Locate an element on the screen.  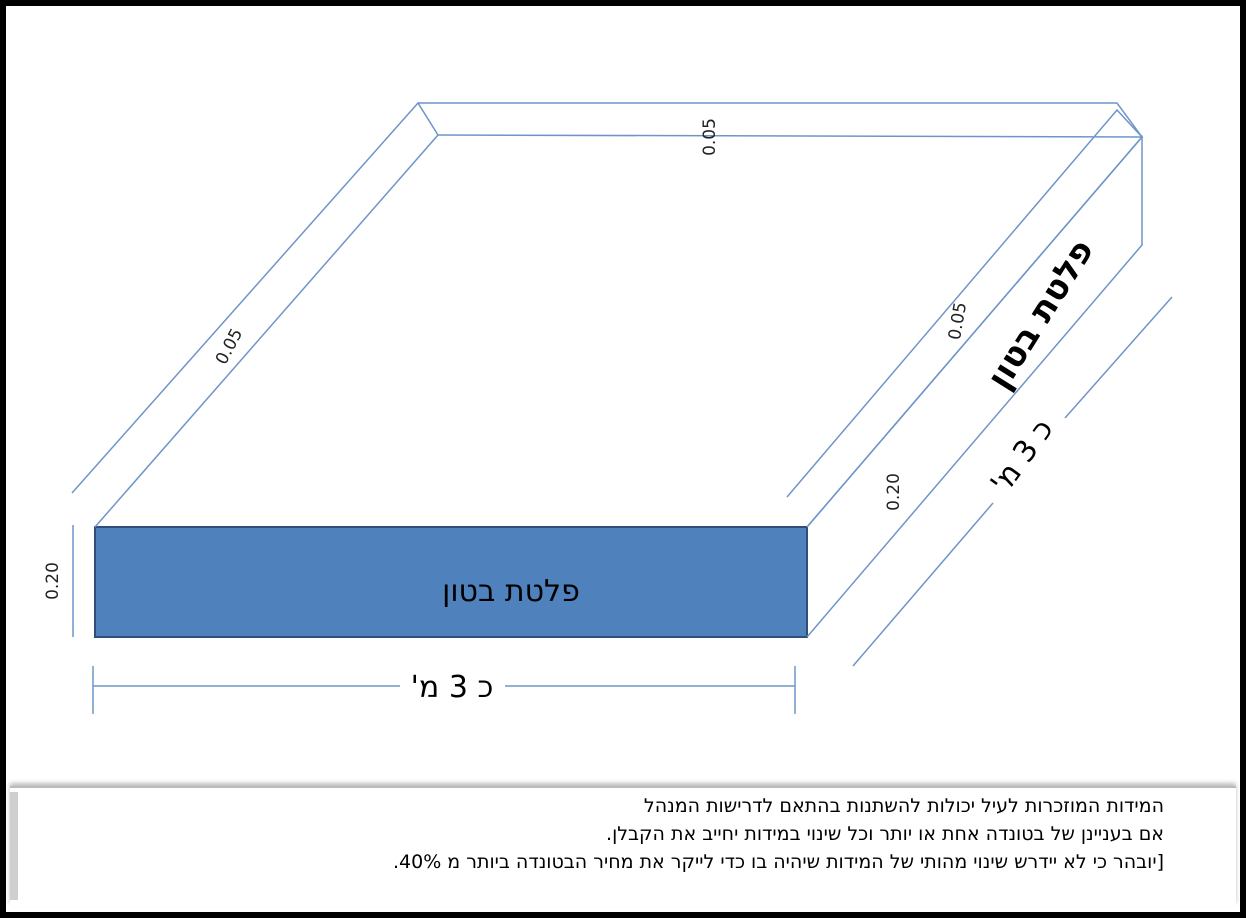
front-length-label: כ 3 מ' is located at coordinates (452, 687).